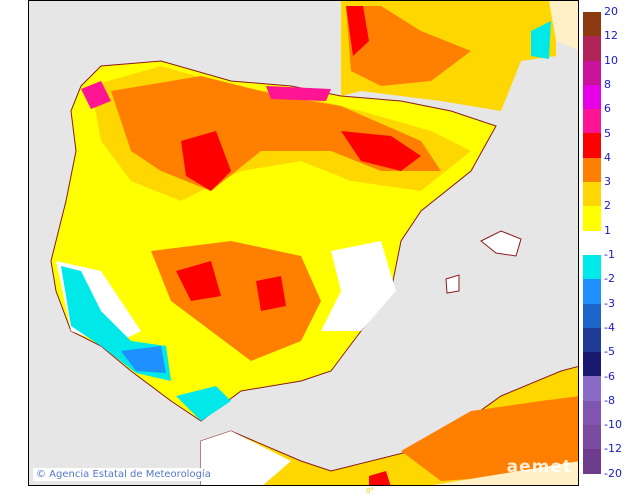  I want to click on cold-anomaly-guadalquivir, so click(143, 359).